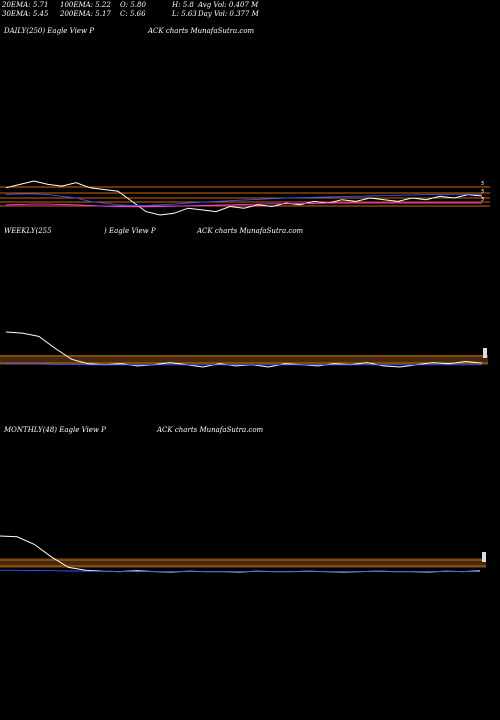  What do you see at coordinates (485, 353) in the screenshot?
I see `weekly-price-tag` at bounding box center [485, 353].